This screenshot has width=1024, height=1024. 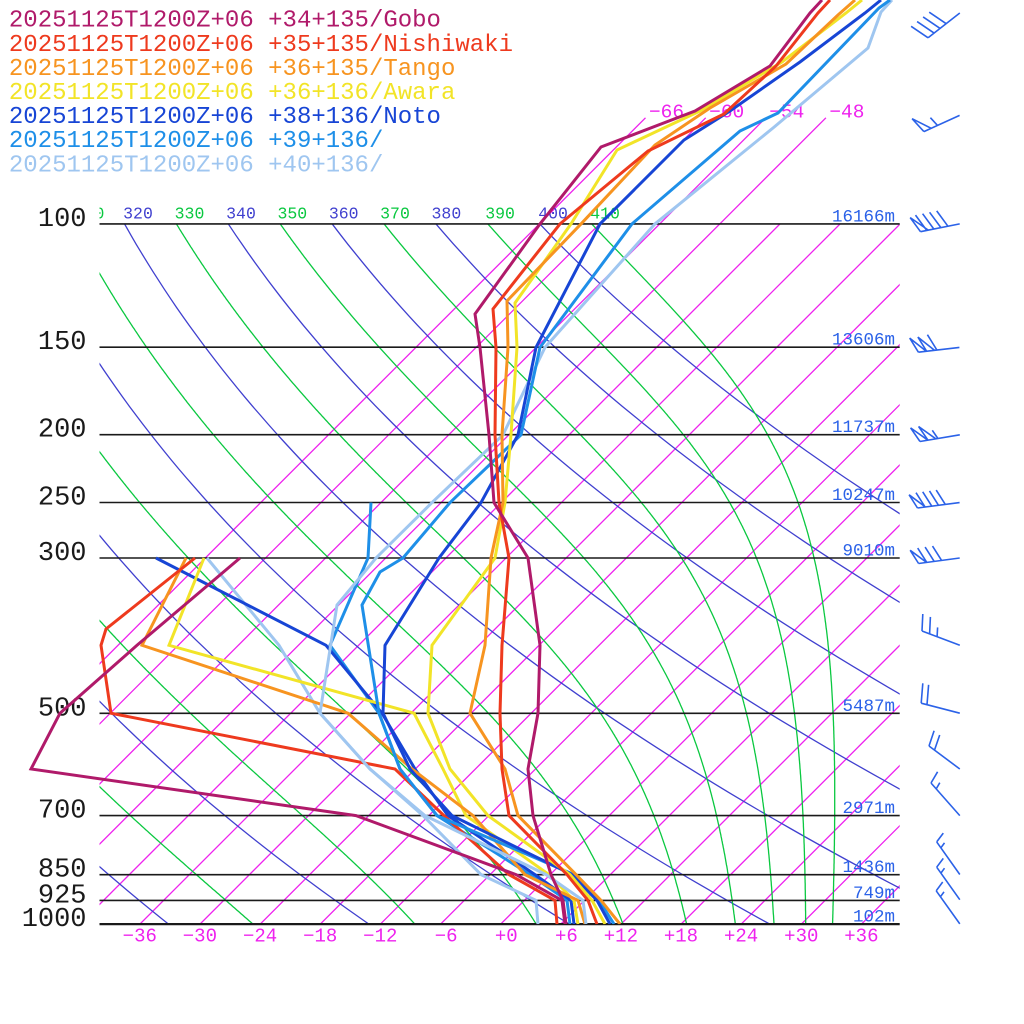 I want to click on svg-text: 925, so click(x=62, y=896).